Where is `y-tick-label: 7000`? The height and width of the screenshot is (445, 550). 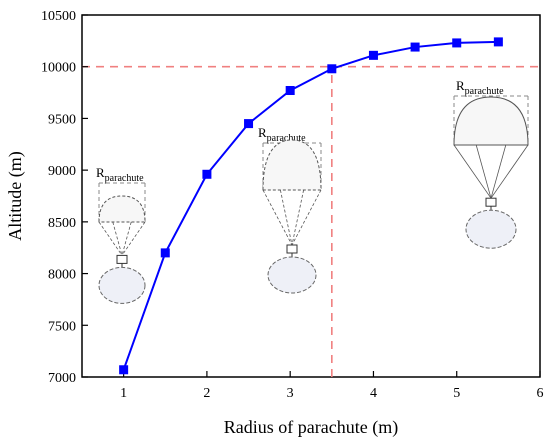 y-tick-label: 7000 is located at coordinates (62, 378).